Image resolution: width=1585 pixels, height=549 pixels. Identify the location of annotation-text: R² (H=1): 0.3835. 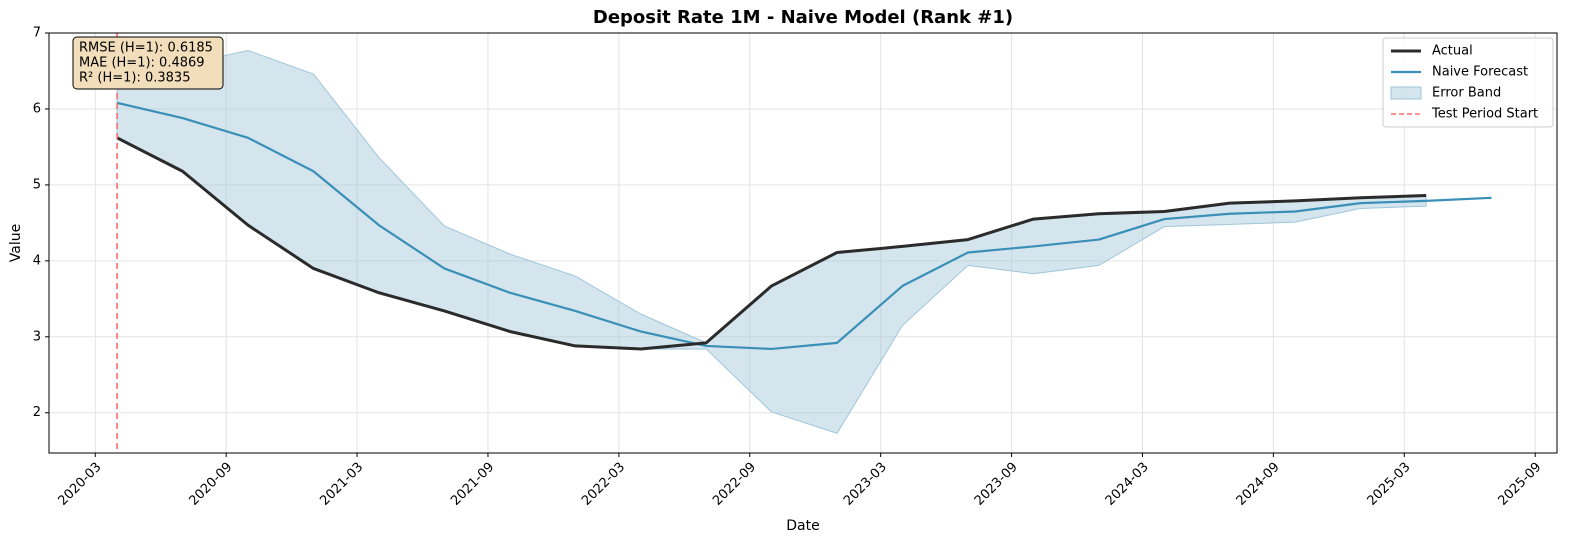
(134, 78).